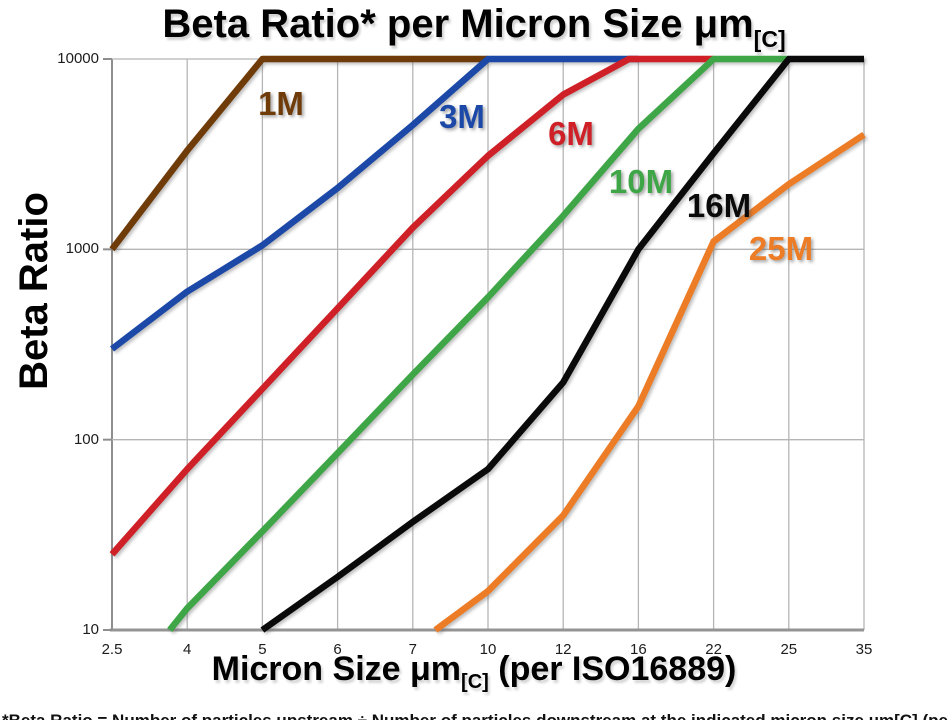 This screenshot has width=948, height=720. I want to click on series-label-6M: 6M, so click(571, 133).